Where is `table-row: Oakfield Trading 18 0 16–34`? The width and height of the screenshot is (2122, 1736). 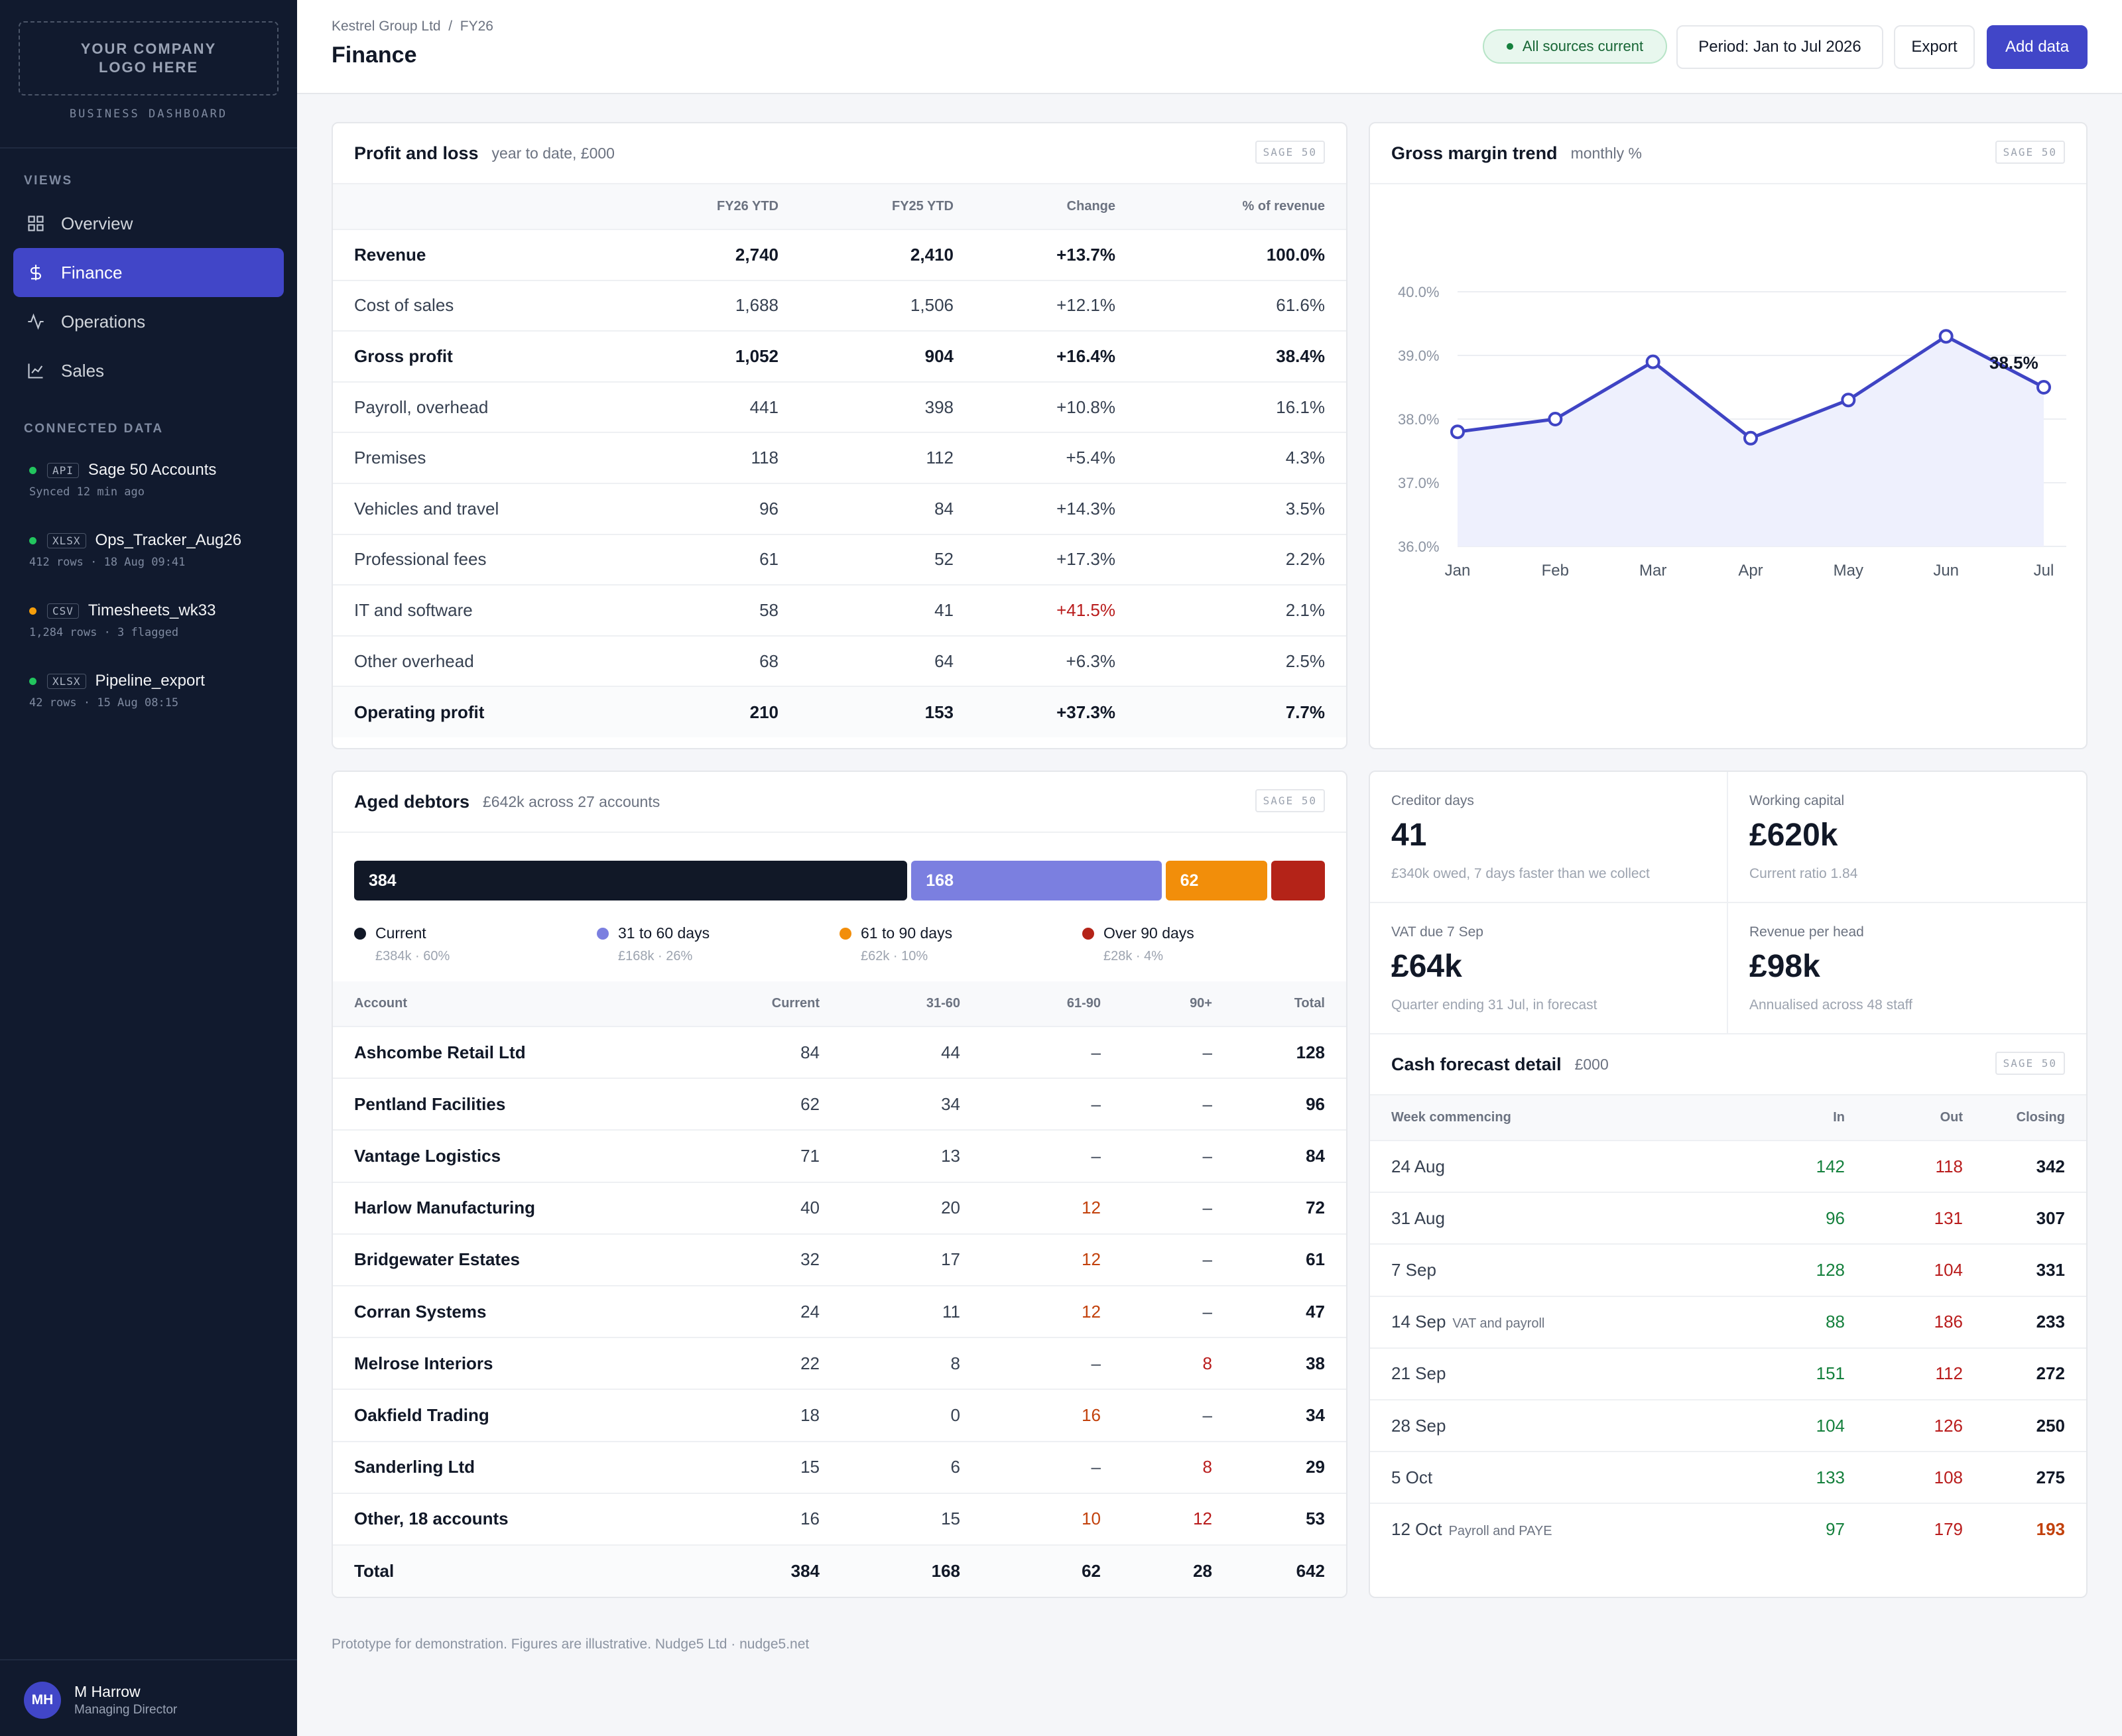
table-row: Oakfield Trading 18 0 16–34 is located at coordinates (839, 1415).